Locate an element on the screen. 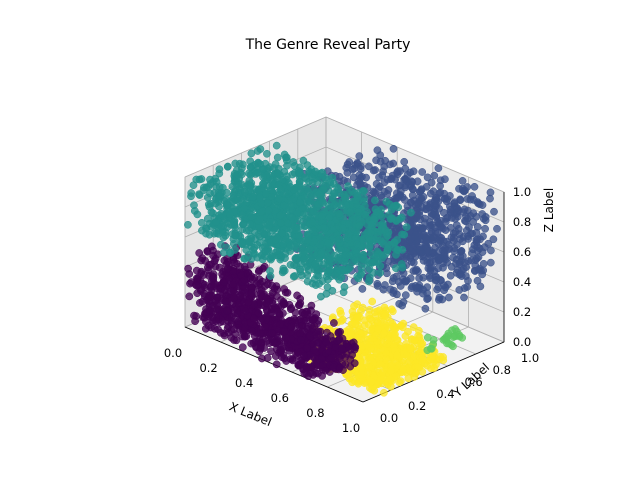 Image resolution: width=640 pixels, height=480 pixels. y-tick-label: 0.4 is located at coordinates (445, 394).